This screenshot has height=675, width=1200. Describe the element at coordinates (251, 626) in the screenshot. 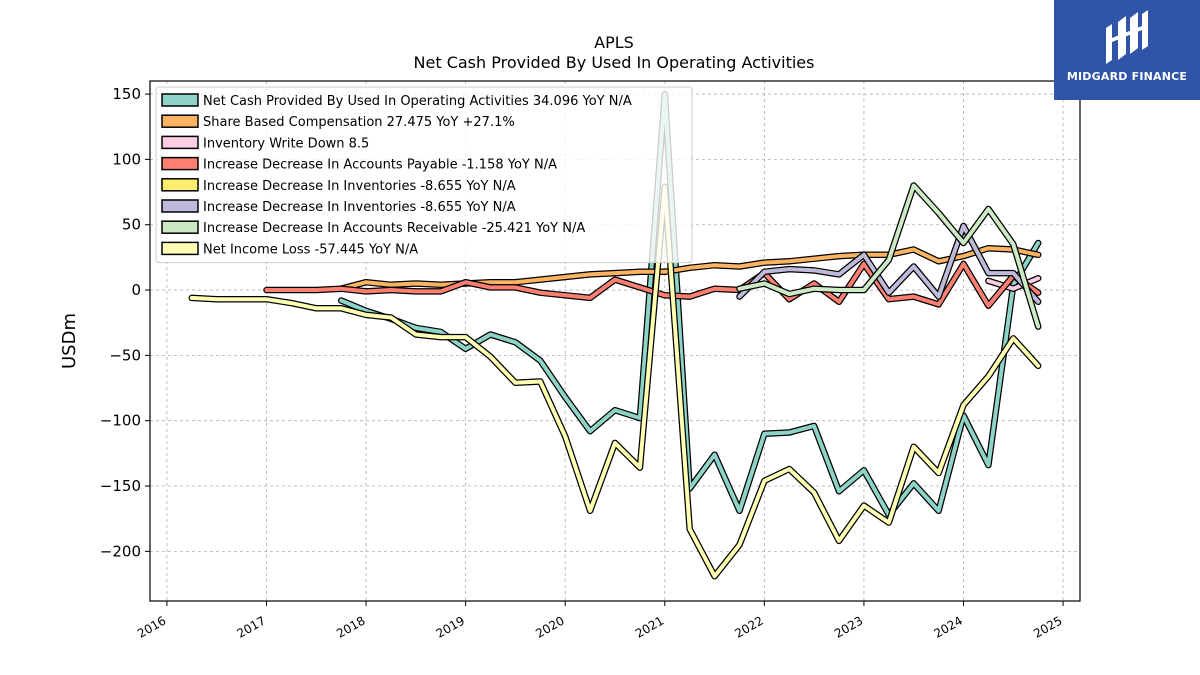

I see `x-tick-label: 2017` at that location.